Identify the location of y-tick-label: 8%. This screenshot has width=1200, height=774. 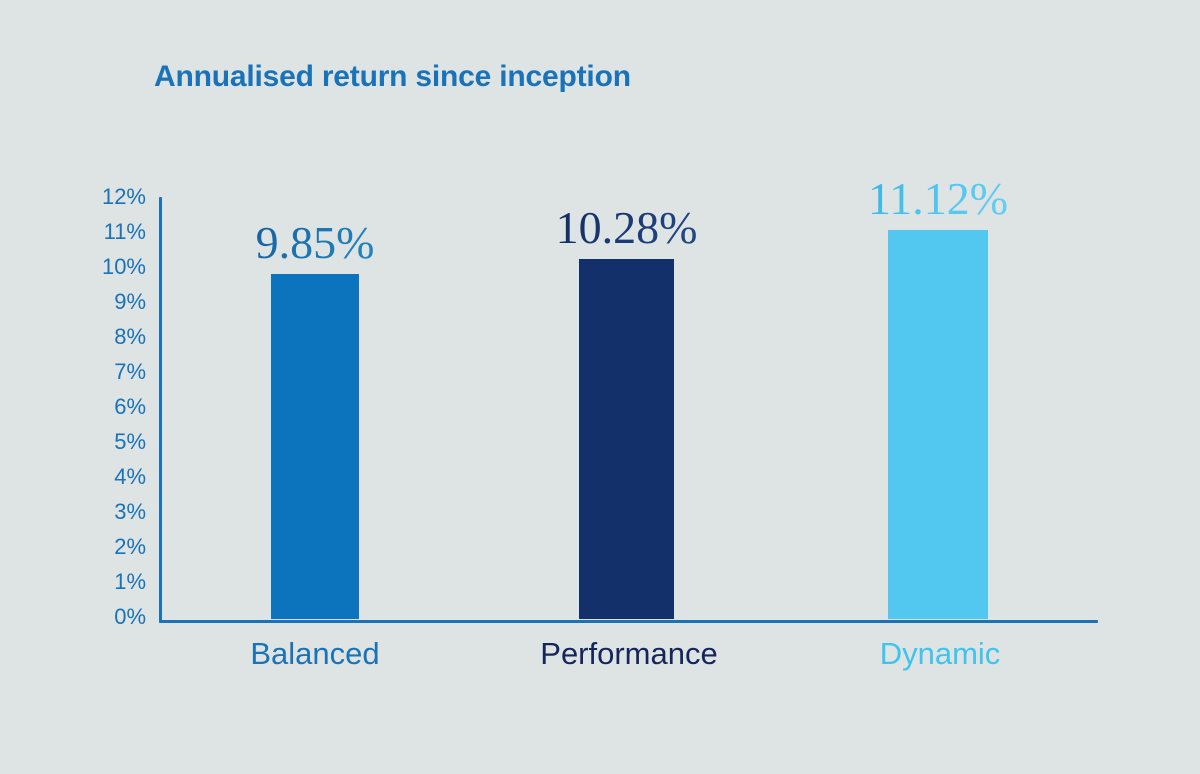
(130, 336).